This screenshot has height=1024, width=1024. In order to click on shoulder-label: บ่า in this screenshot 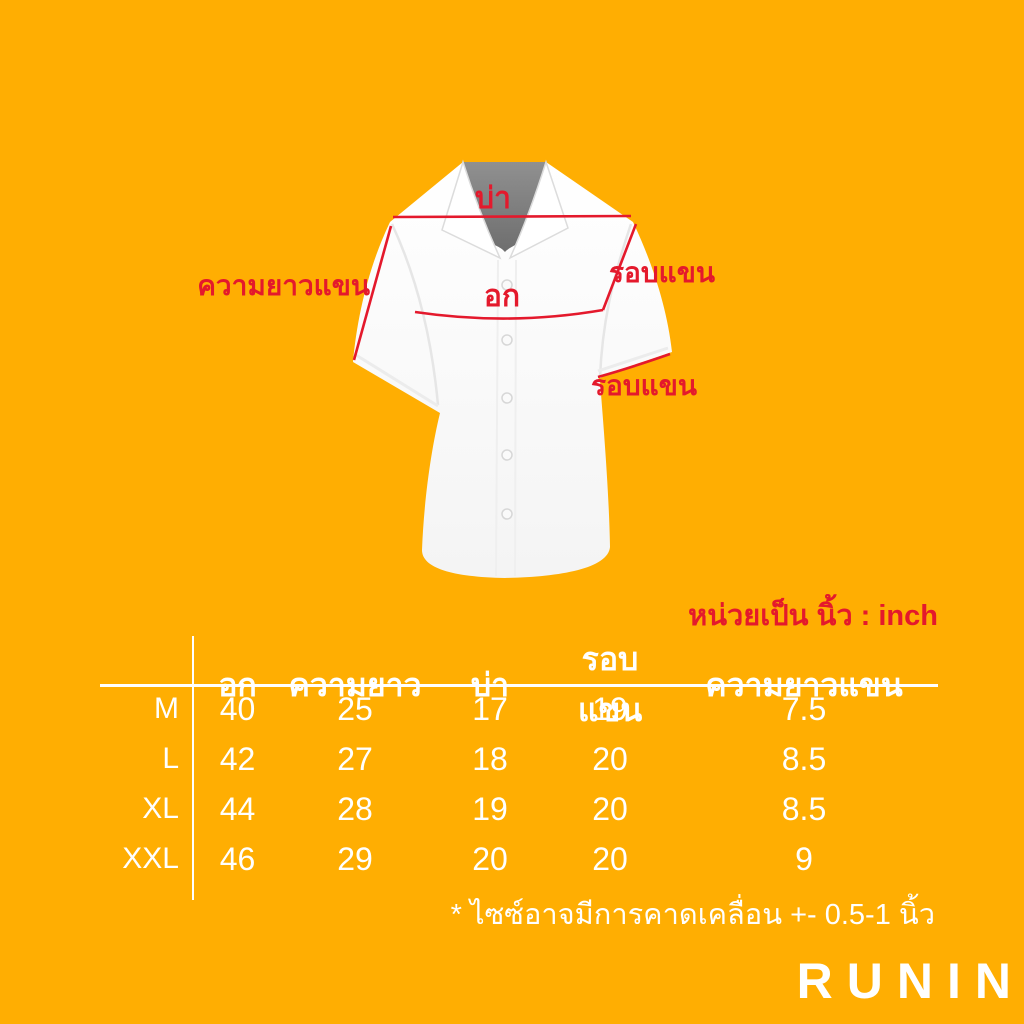, I will do `click(493, 198)`.